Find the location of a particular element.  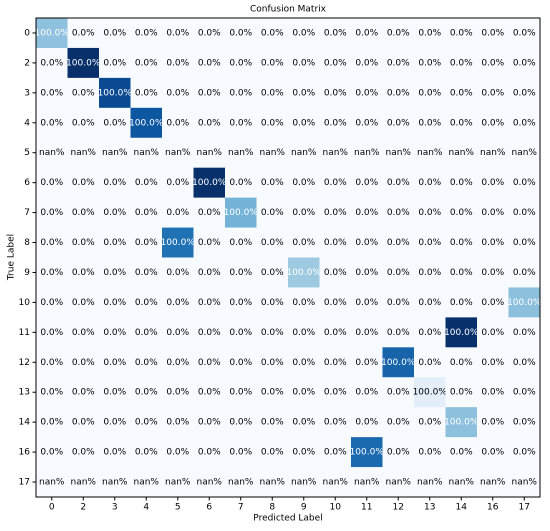

x-tick-label: 9 is located at coordinates (304, 508).